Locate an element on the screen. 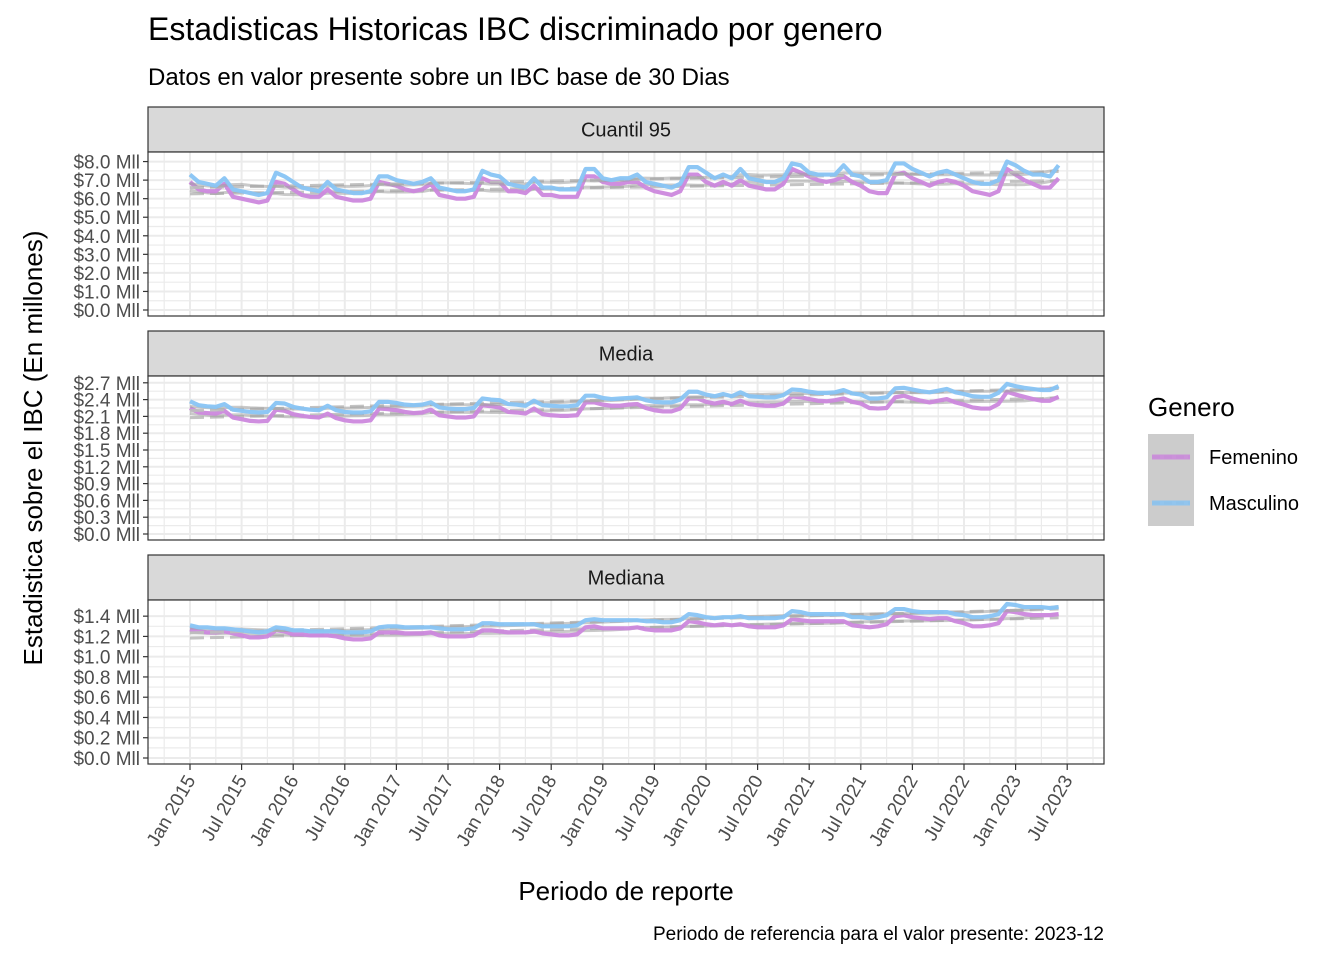  y-tick-label: $0.4 Mll is located at coordinates (106, 718).